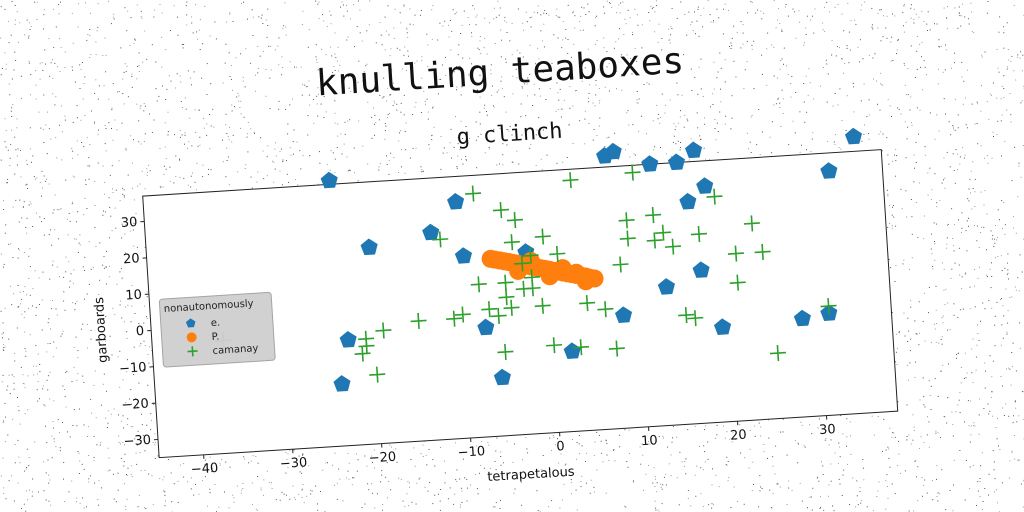 The height and width of the screenshot is (512, 1024). What do you see at coordinates (738, 436) in the screenshot?
I see `x-tick-label: 20` at bounding box center [738, 436].